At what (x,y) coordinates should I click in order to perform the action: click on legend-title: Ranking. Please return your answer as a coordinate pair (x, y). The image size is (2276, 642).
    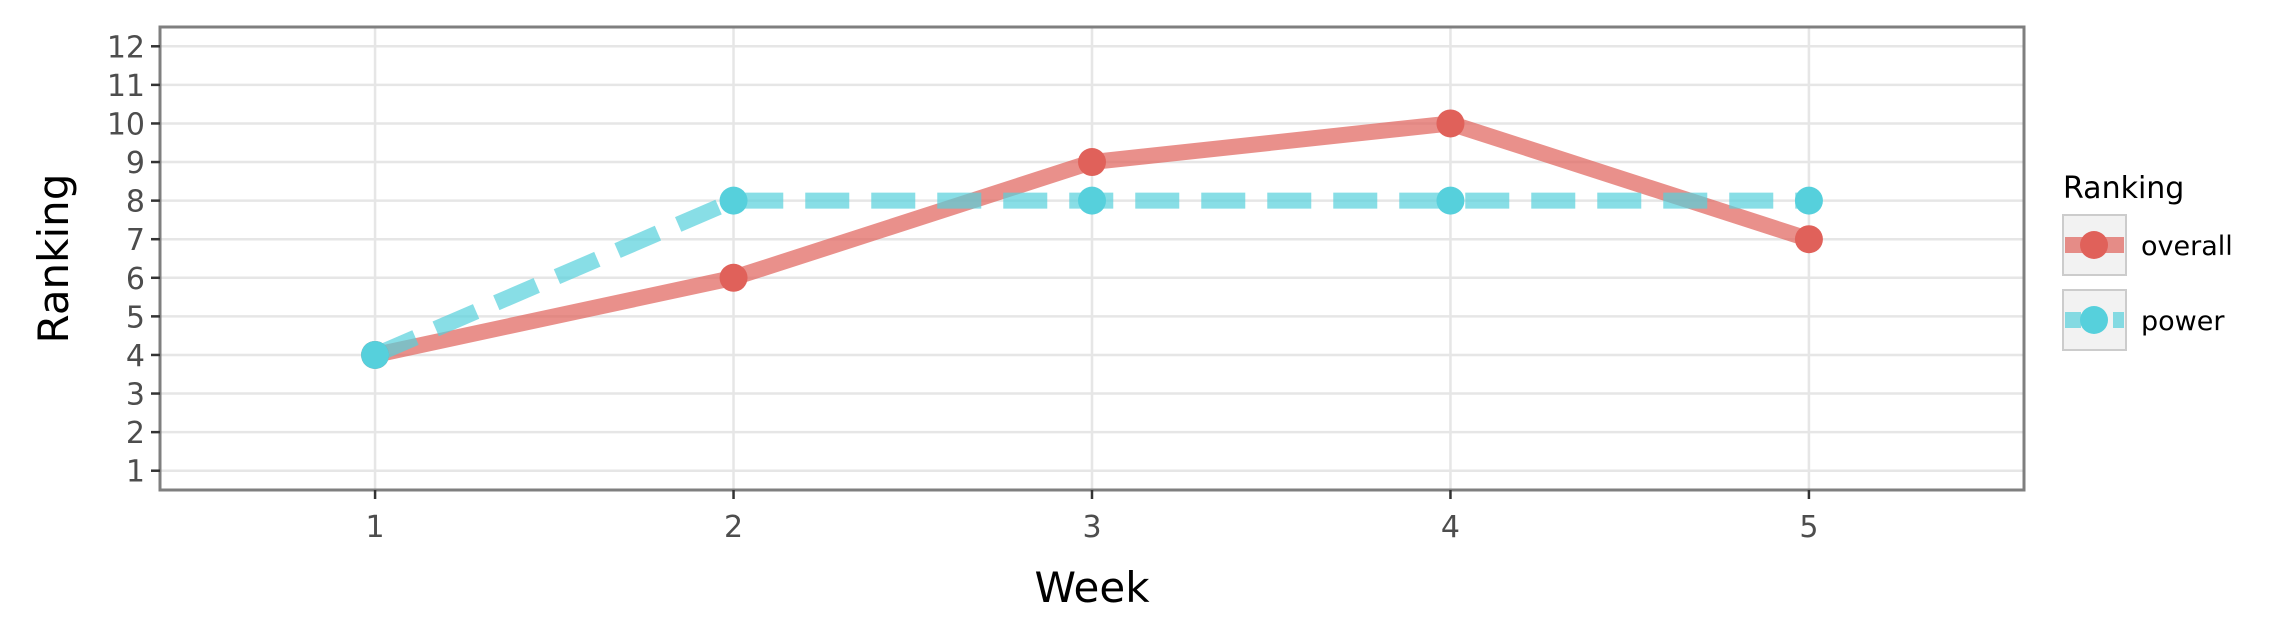
    Looking at the image, I should click on (2123, 188).